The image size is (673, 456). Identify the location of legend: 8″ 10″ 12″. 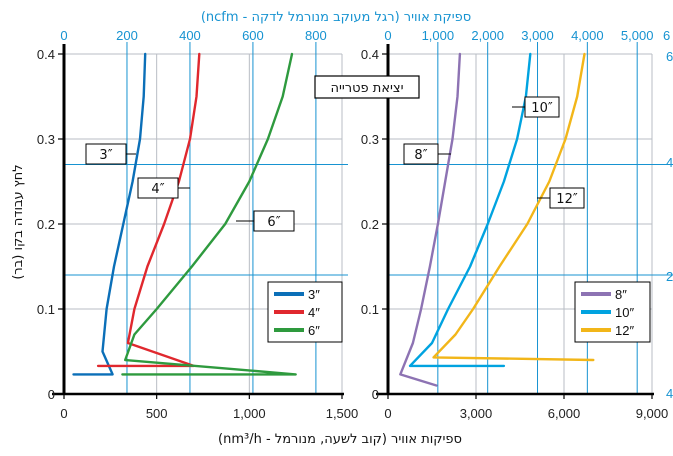
(612, 312).